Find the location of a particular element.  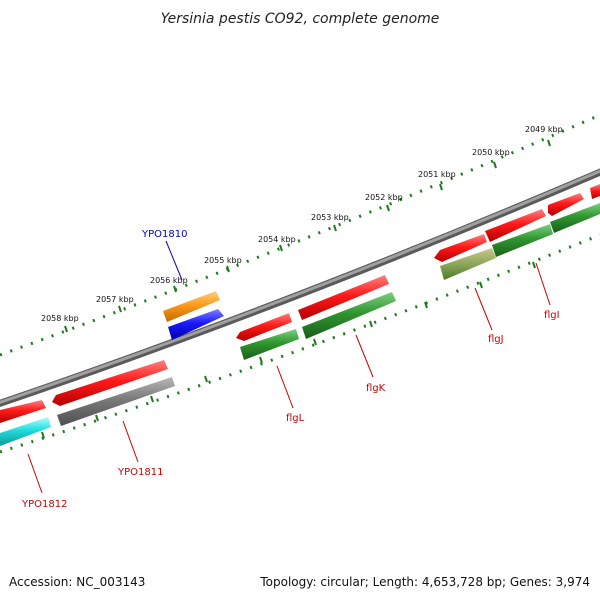

ruler-label-2058: 2058 kbp is located at coordinates (60, 318).